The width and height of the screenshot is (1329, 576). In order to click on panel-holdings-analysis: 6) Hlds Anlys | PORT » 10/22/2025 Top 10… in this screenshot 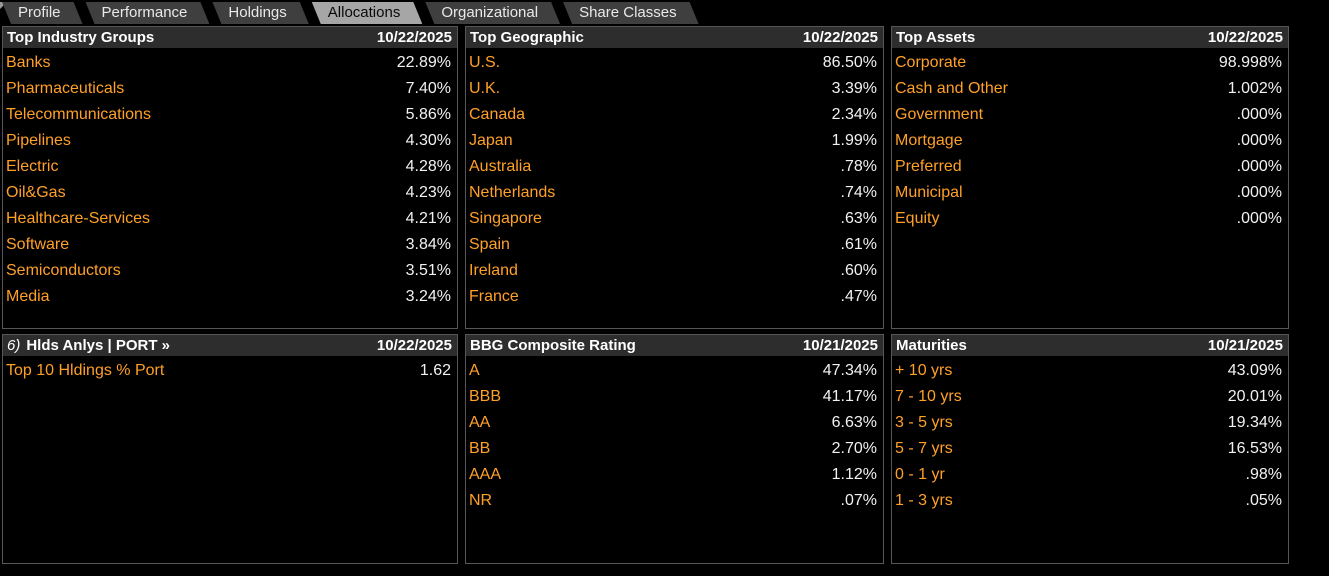, I will do `click(230, 449)`.